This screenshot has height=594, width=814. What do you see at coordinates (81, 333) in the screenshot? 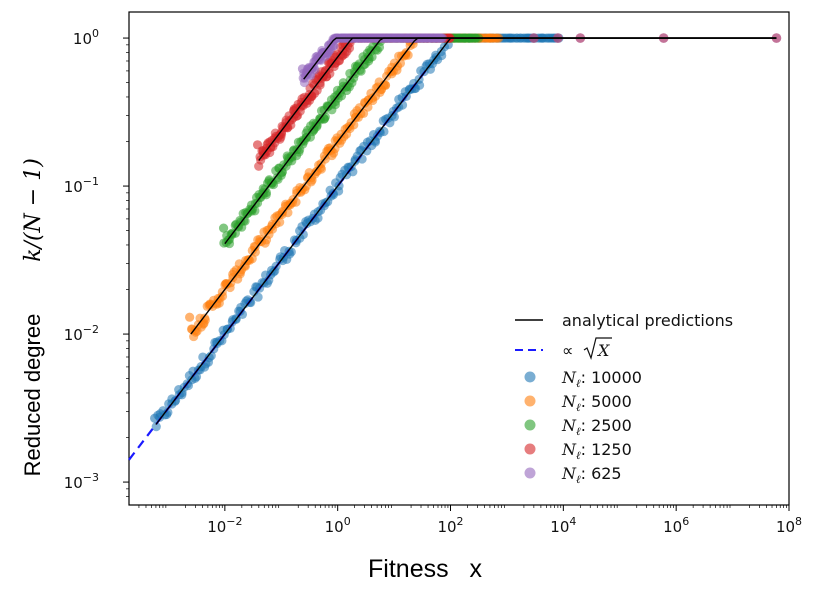
I see `y-tick-label: 10⁻²` at bounding box center [81, 333].